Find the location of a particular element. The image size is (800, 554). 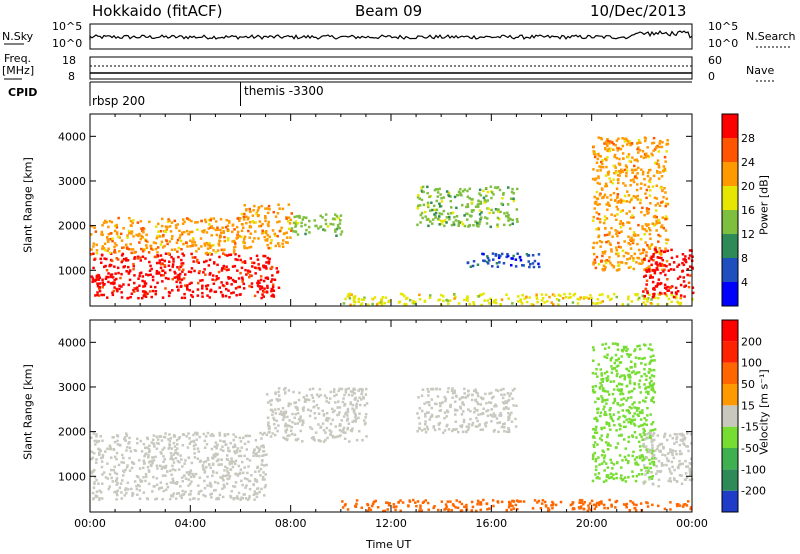

power-ytick-label: 3000 is located at coordinates (72, 181).